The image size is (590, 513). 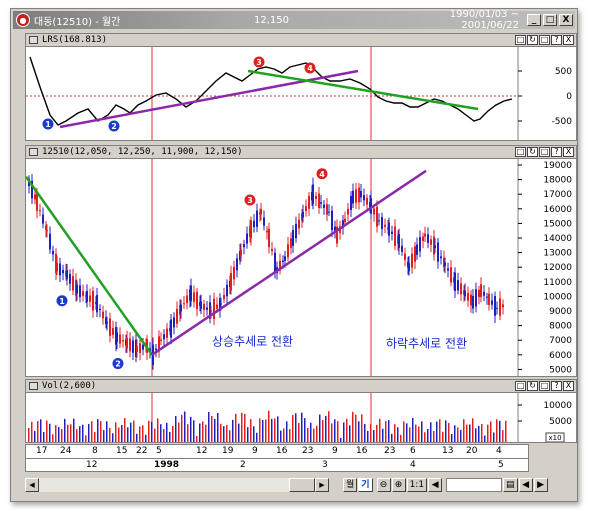 What do you see at coordinates (301, 40) in the screenshot?
I see `lrs-panel-header: LRS(168.813) □ ↻ □ ? X` at bounding box center [301, 40].